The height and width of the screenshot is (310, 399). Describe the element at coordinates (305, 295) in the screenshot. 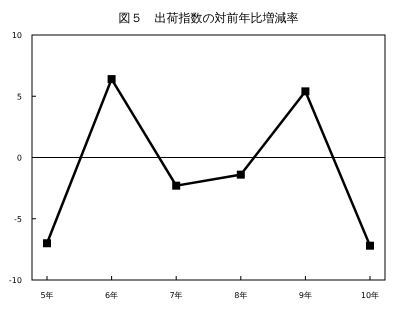

I see `x-tick-label: 9年` at that location.